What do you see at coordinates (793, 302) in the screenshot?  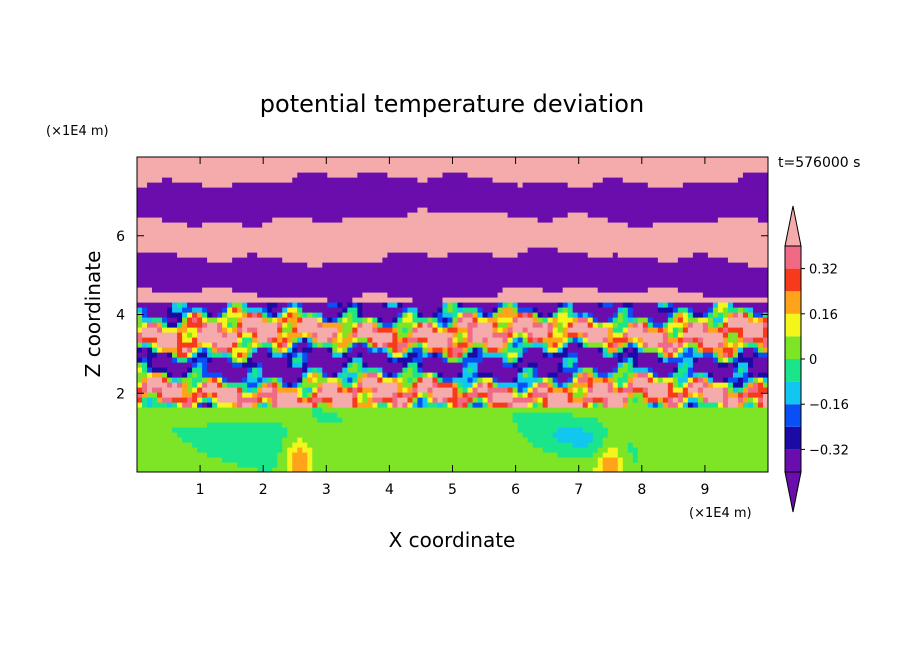 I see `colorbar-band` at bounding box center [793, 302].